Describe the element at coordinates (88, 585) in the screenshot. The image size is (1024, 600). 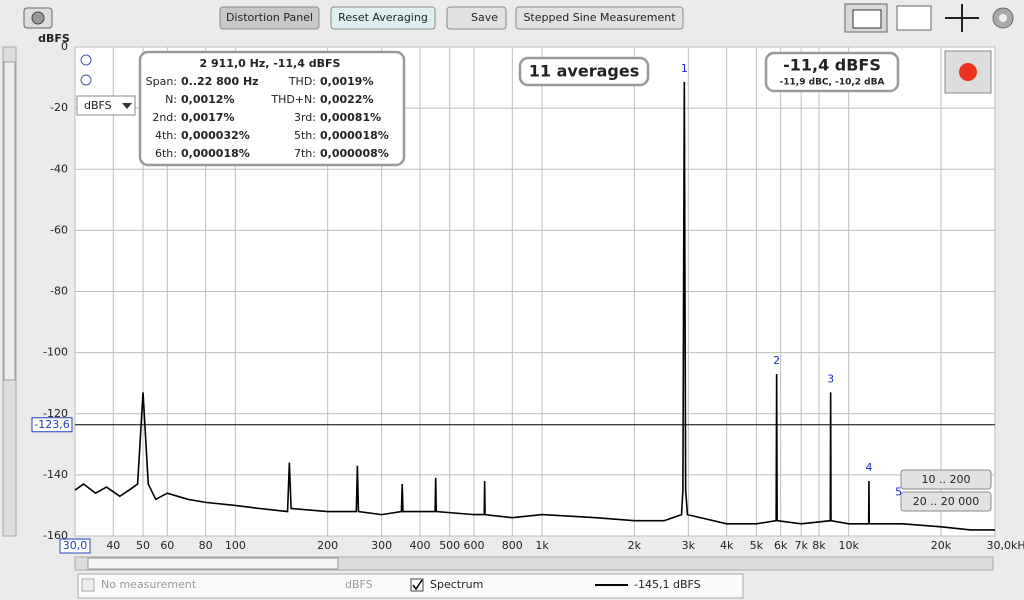
I see `checkbox` at that location.